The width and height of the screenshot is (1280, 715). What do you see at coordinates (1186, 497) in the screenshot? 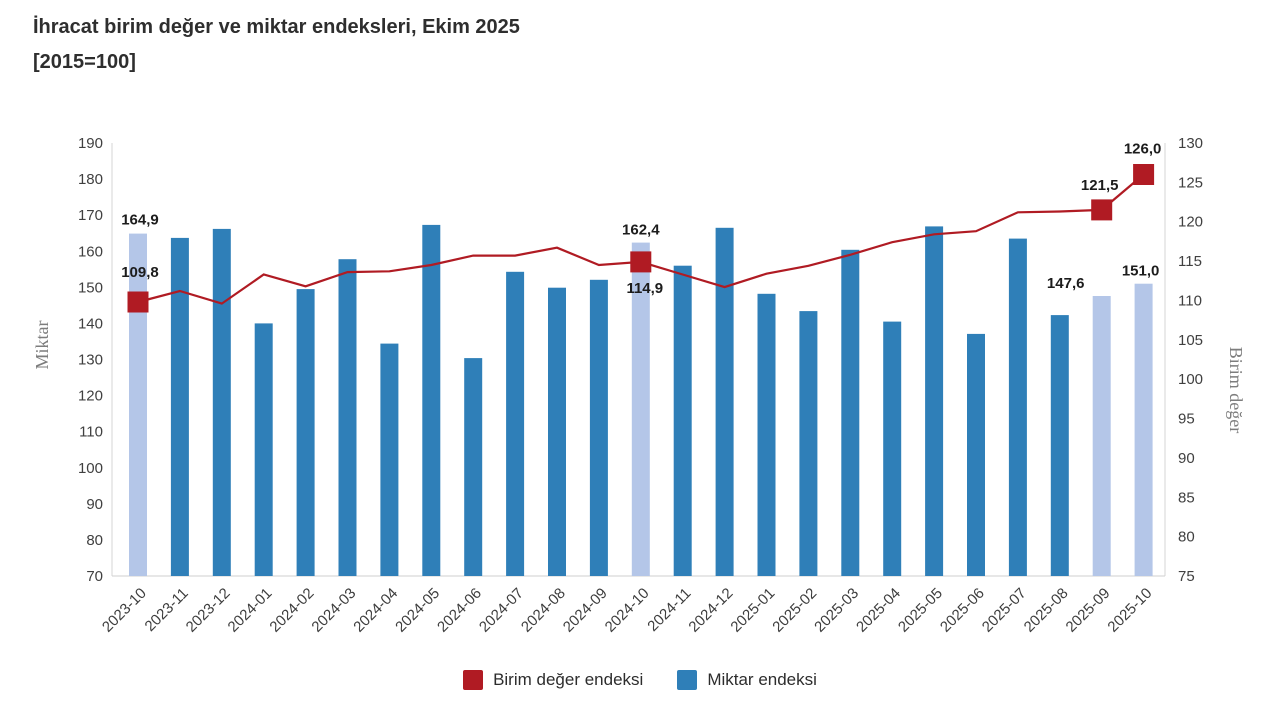
I see `right-axis-tick-85: 85` at bounding box center [1186, 497].